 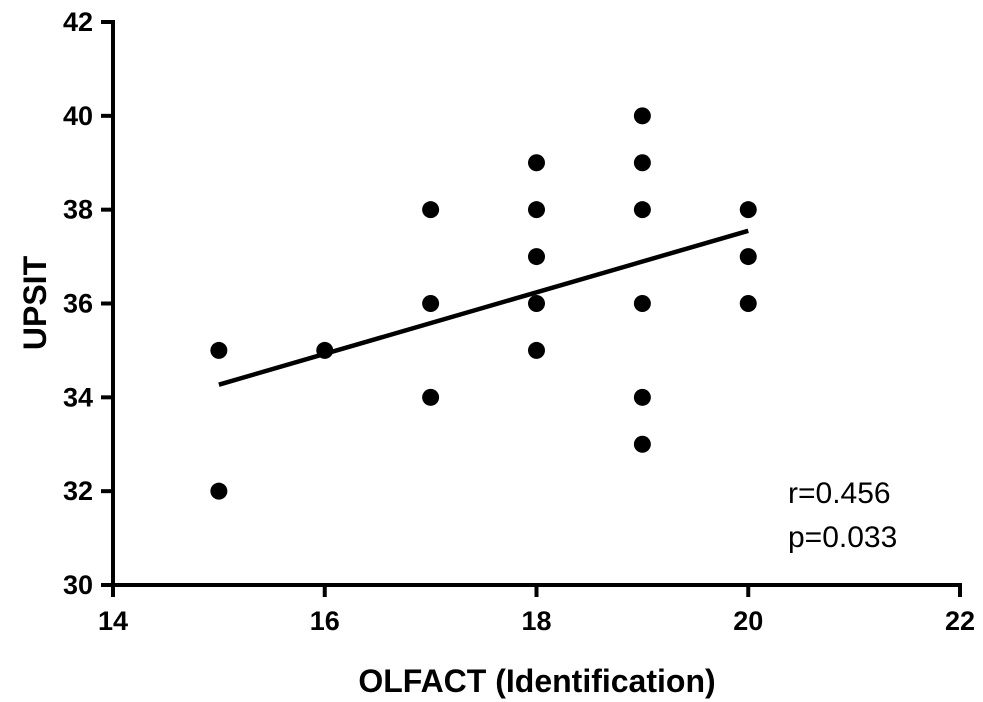 What do you see at coordinates (536, 621) in the screenshot?
I see `x-tick-label: 18` at bounding box center [536, 621].